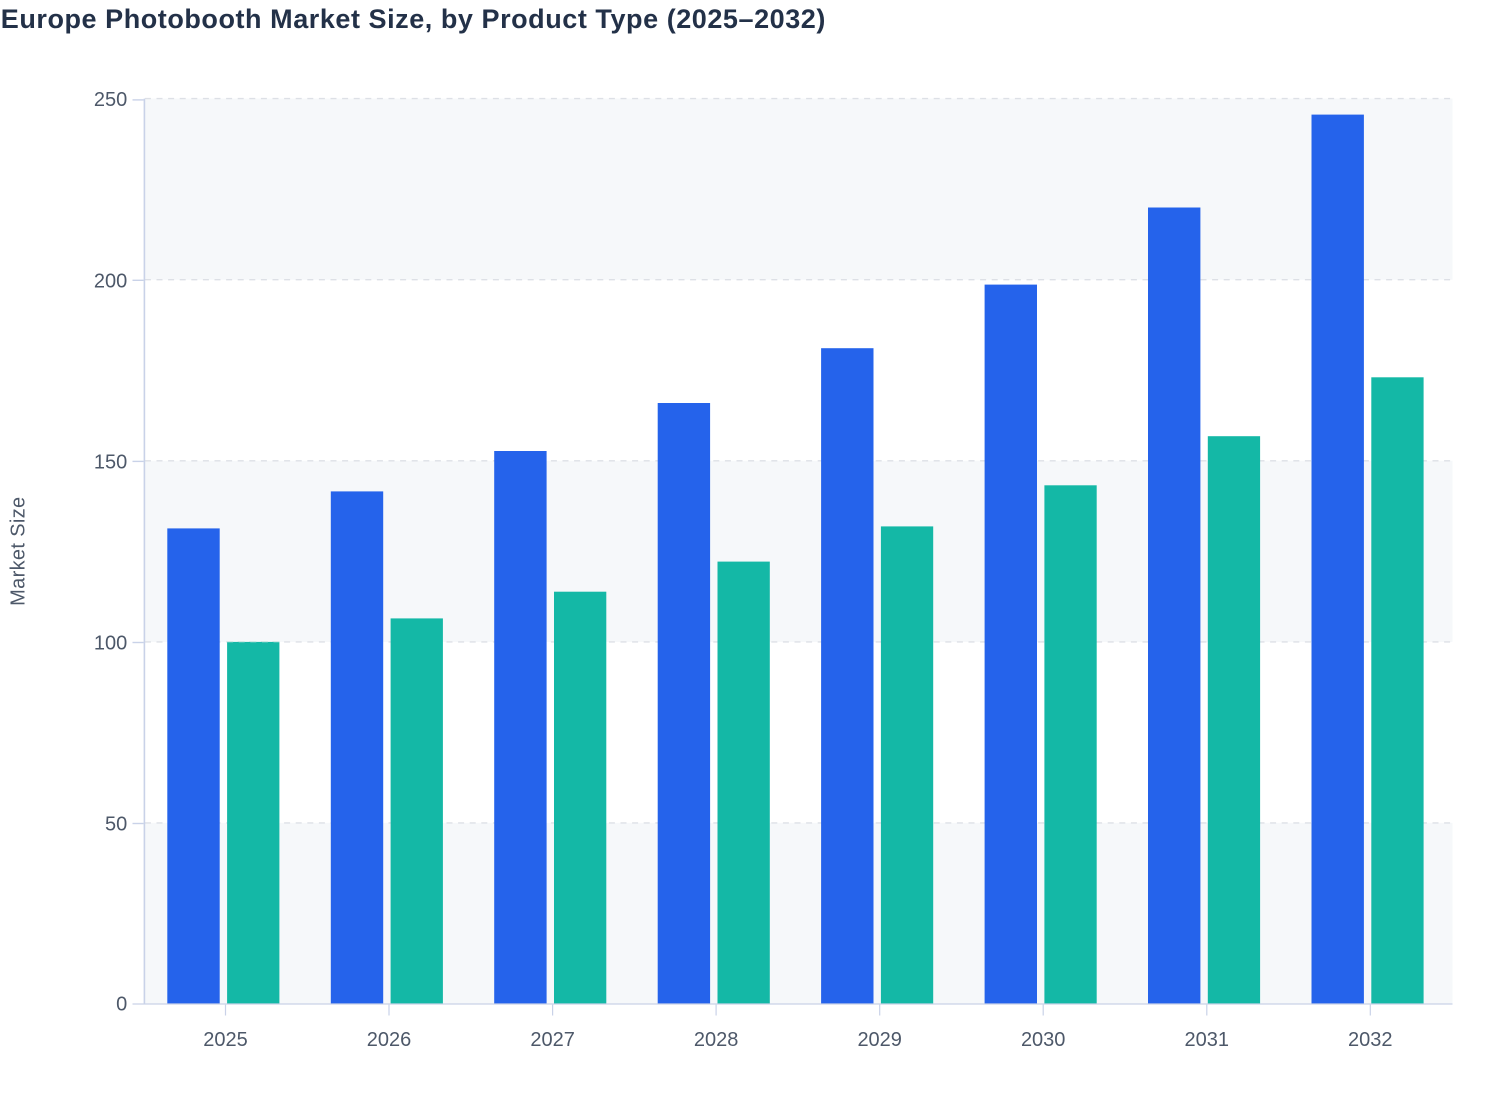 This screenshot has width=1508, height=1120. I want to click on svg-text: 2028, so click(716, 1040).